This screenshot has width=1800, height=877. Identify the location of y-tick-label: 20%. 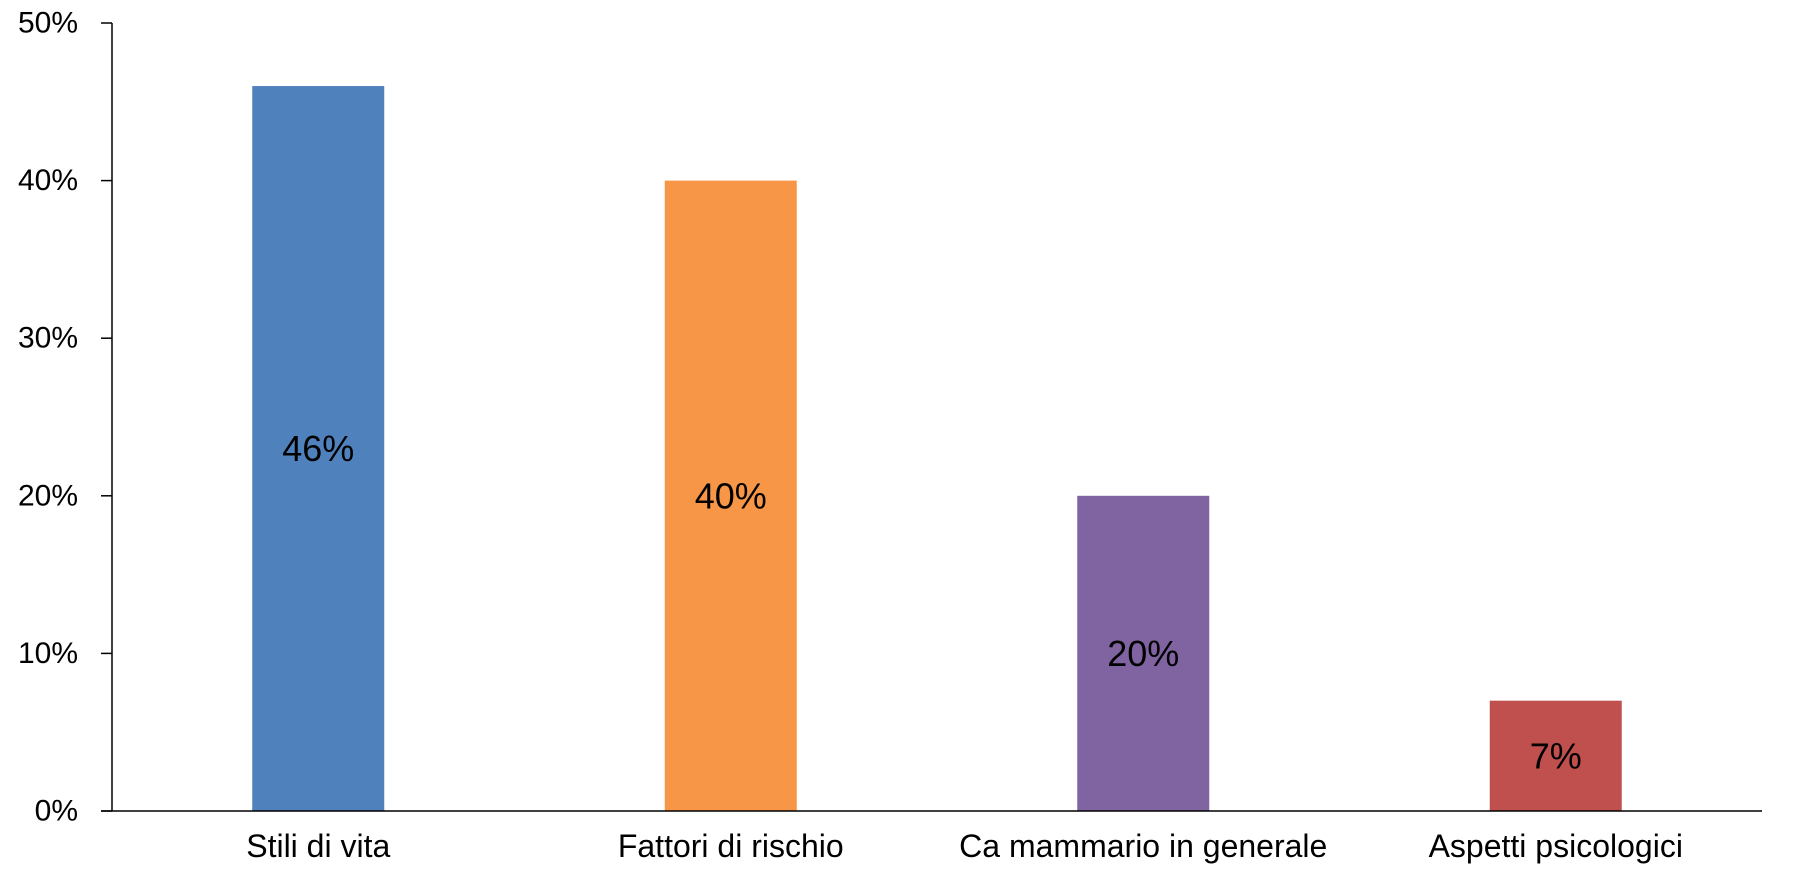
(48, 495).